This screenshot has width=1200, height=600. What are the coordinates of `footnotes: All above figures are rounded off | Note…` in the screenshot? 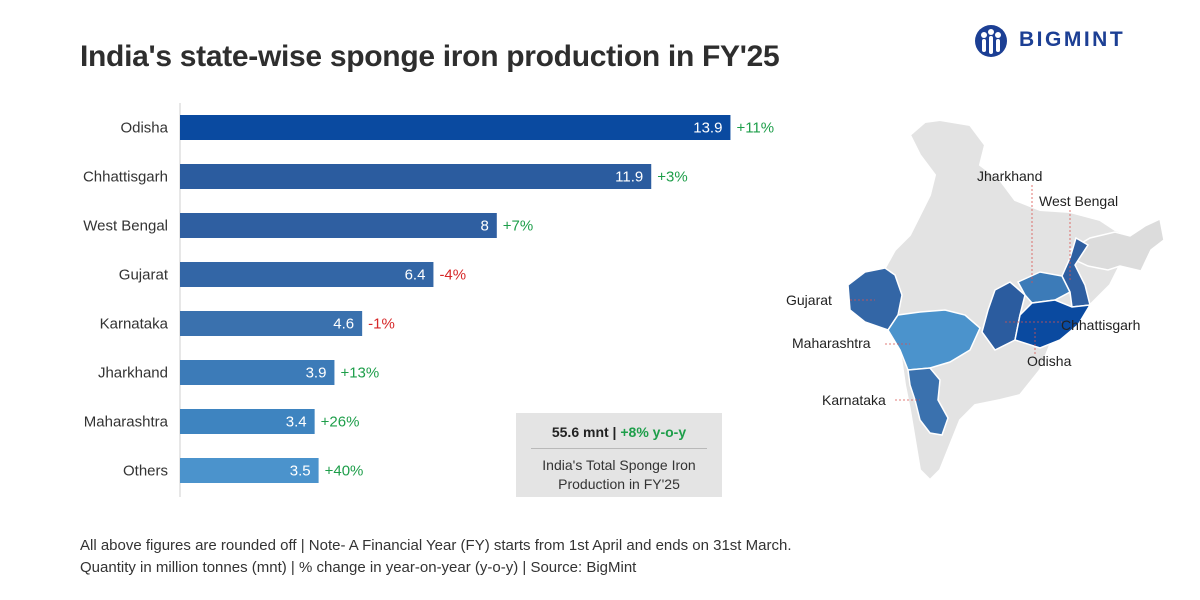 It's located at (436, 557).